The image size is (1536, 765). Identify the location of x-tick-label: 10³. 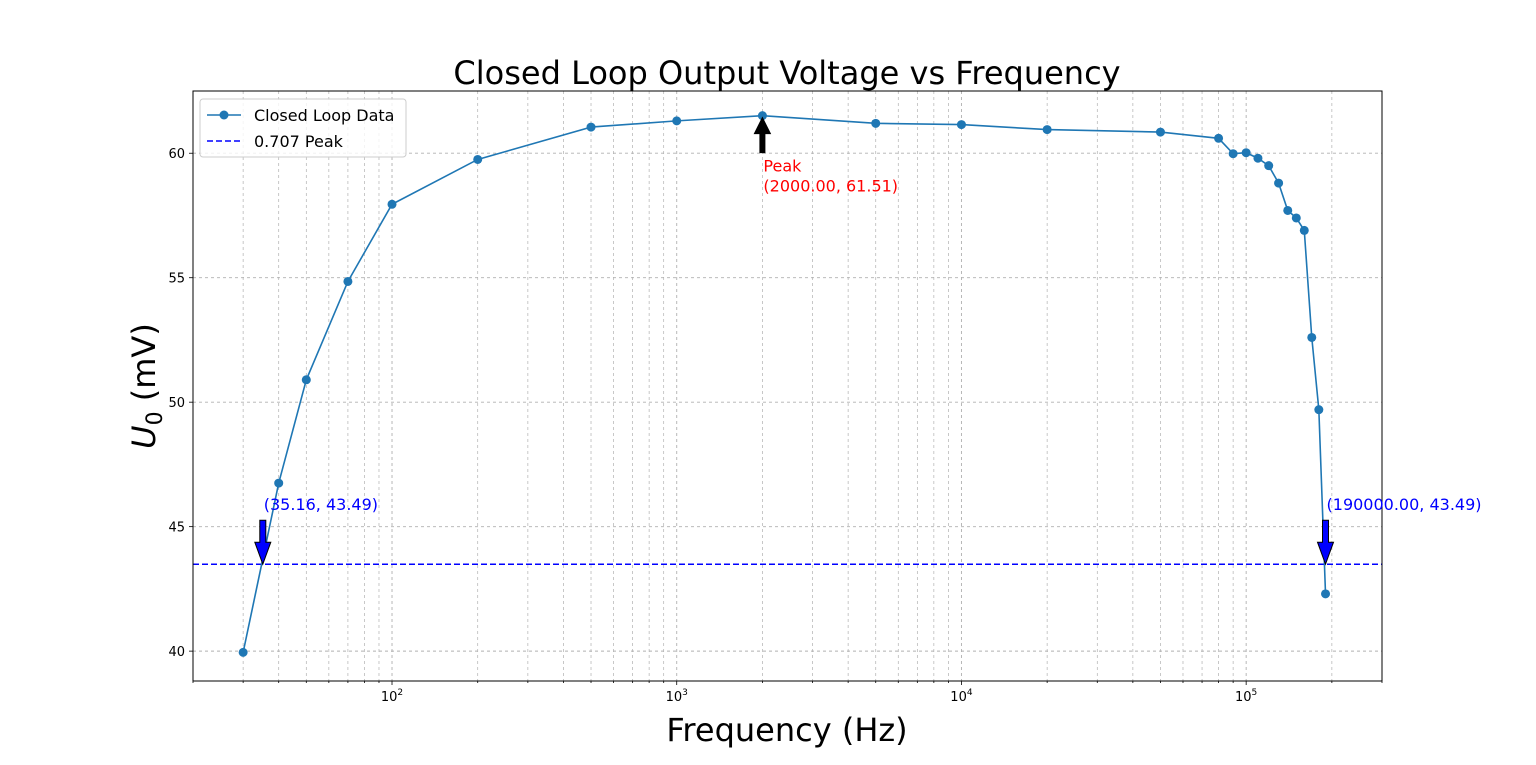
(677, 696).